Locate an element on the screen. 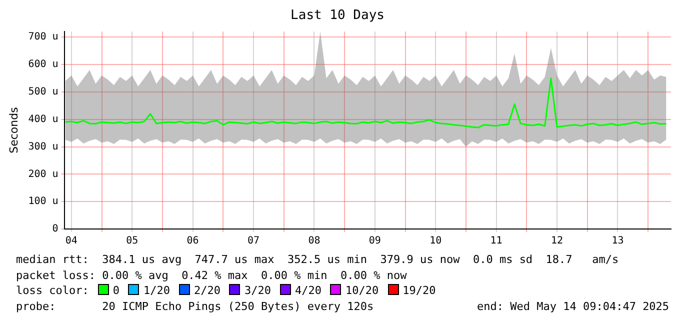 The height and width of the screenshot is (321, 697). y-tick-label: 0 is located at coordinates (55, 229).